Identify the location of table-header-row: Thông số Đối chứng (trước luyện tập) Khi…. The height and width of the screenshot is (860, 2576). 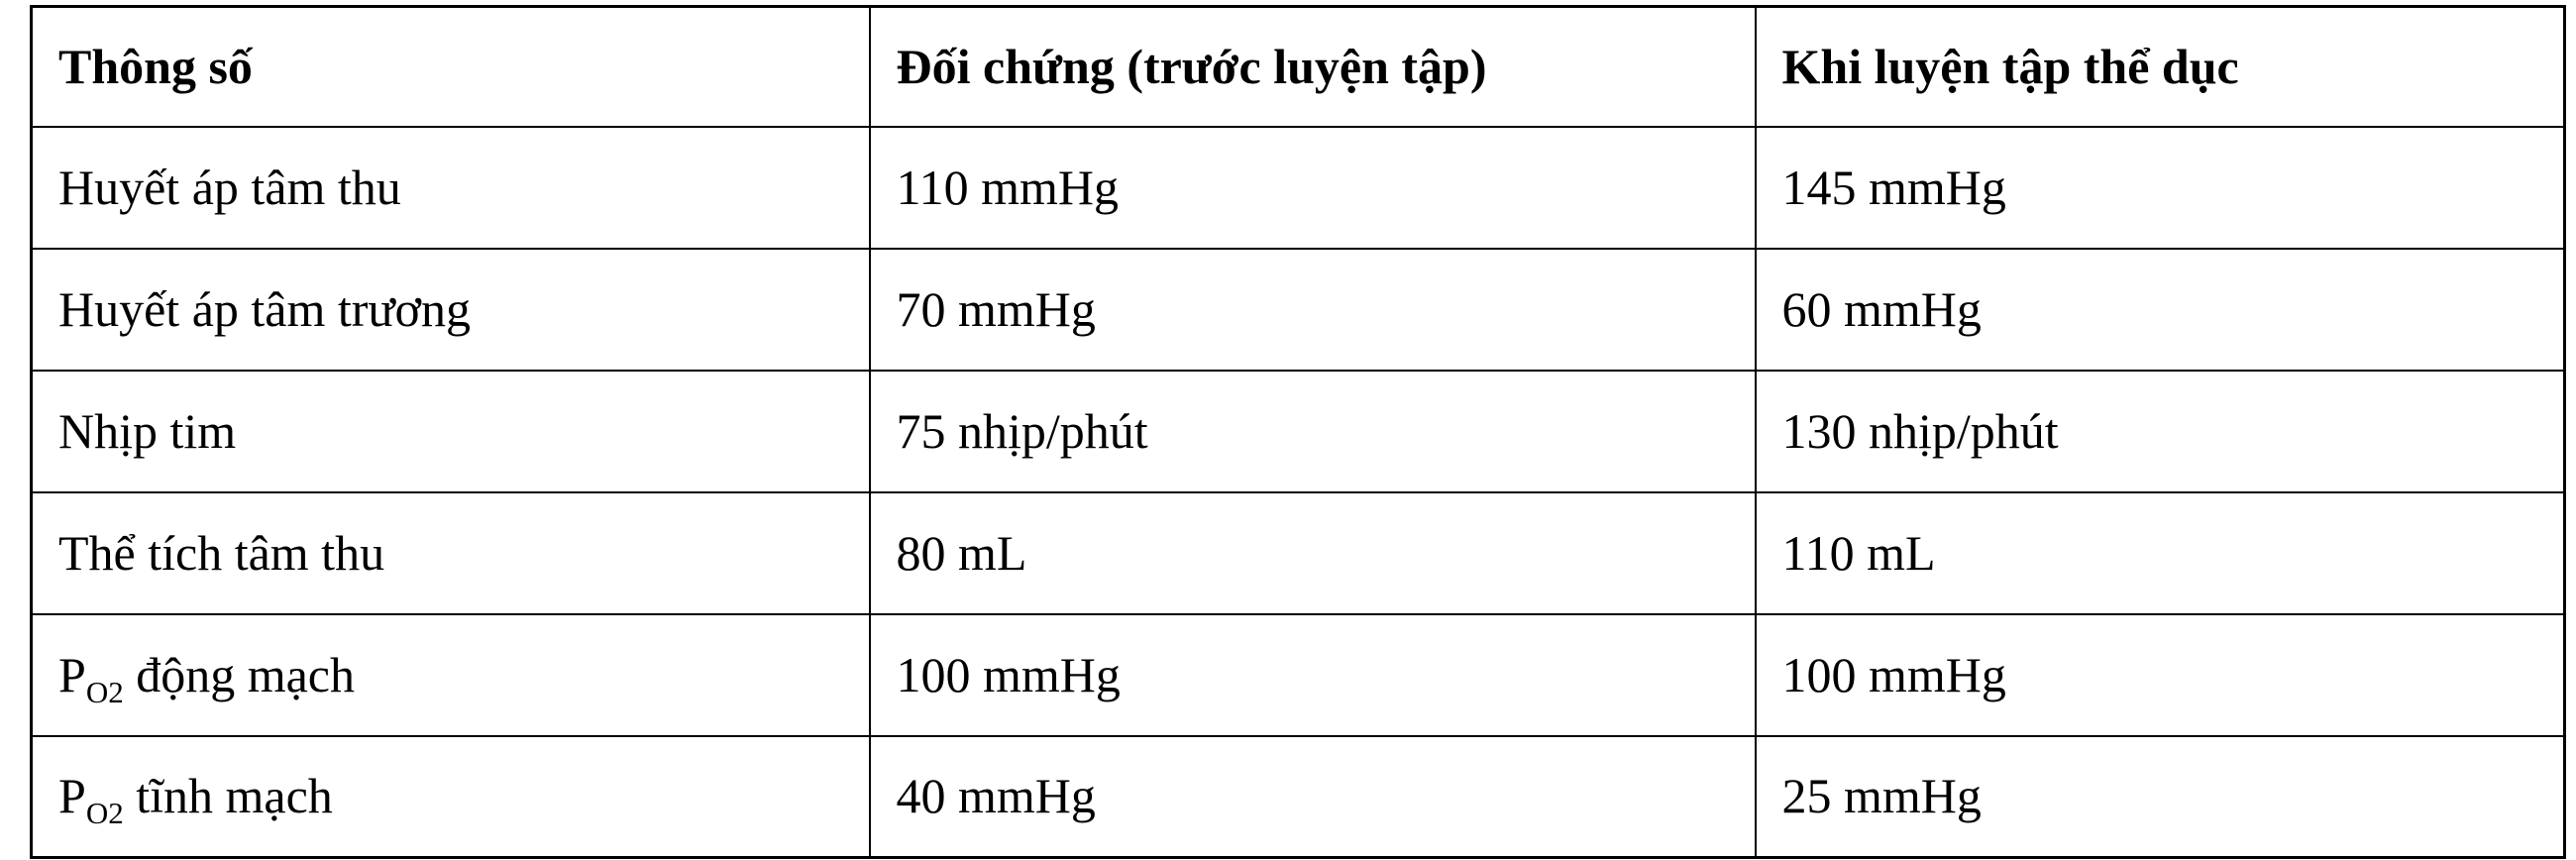
(1298, 66).